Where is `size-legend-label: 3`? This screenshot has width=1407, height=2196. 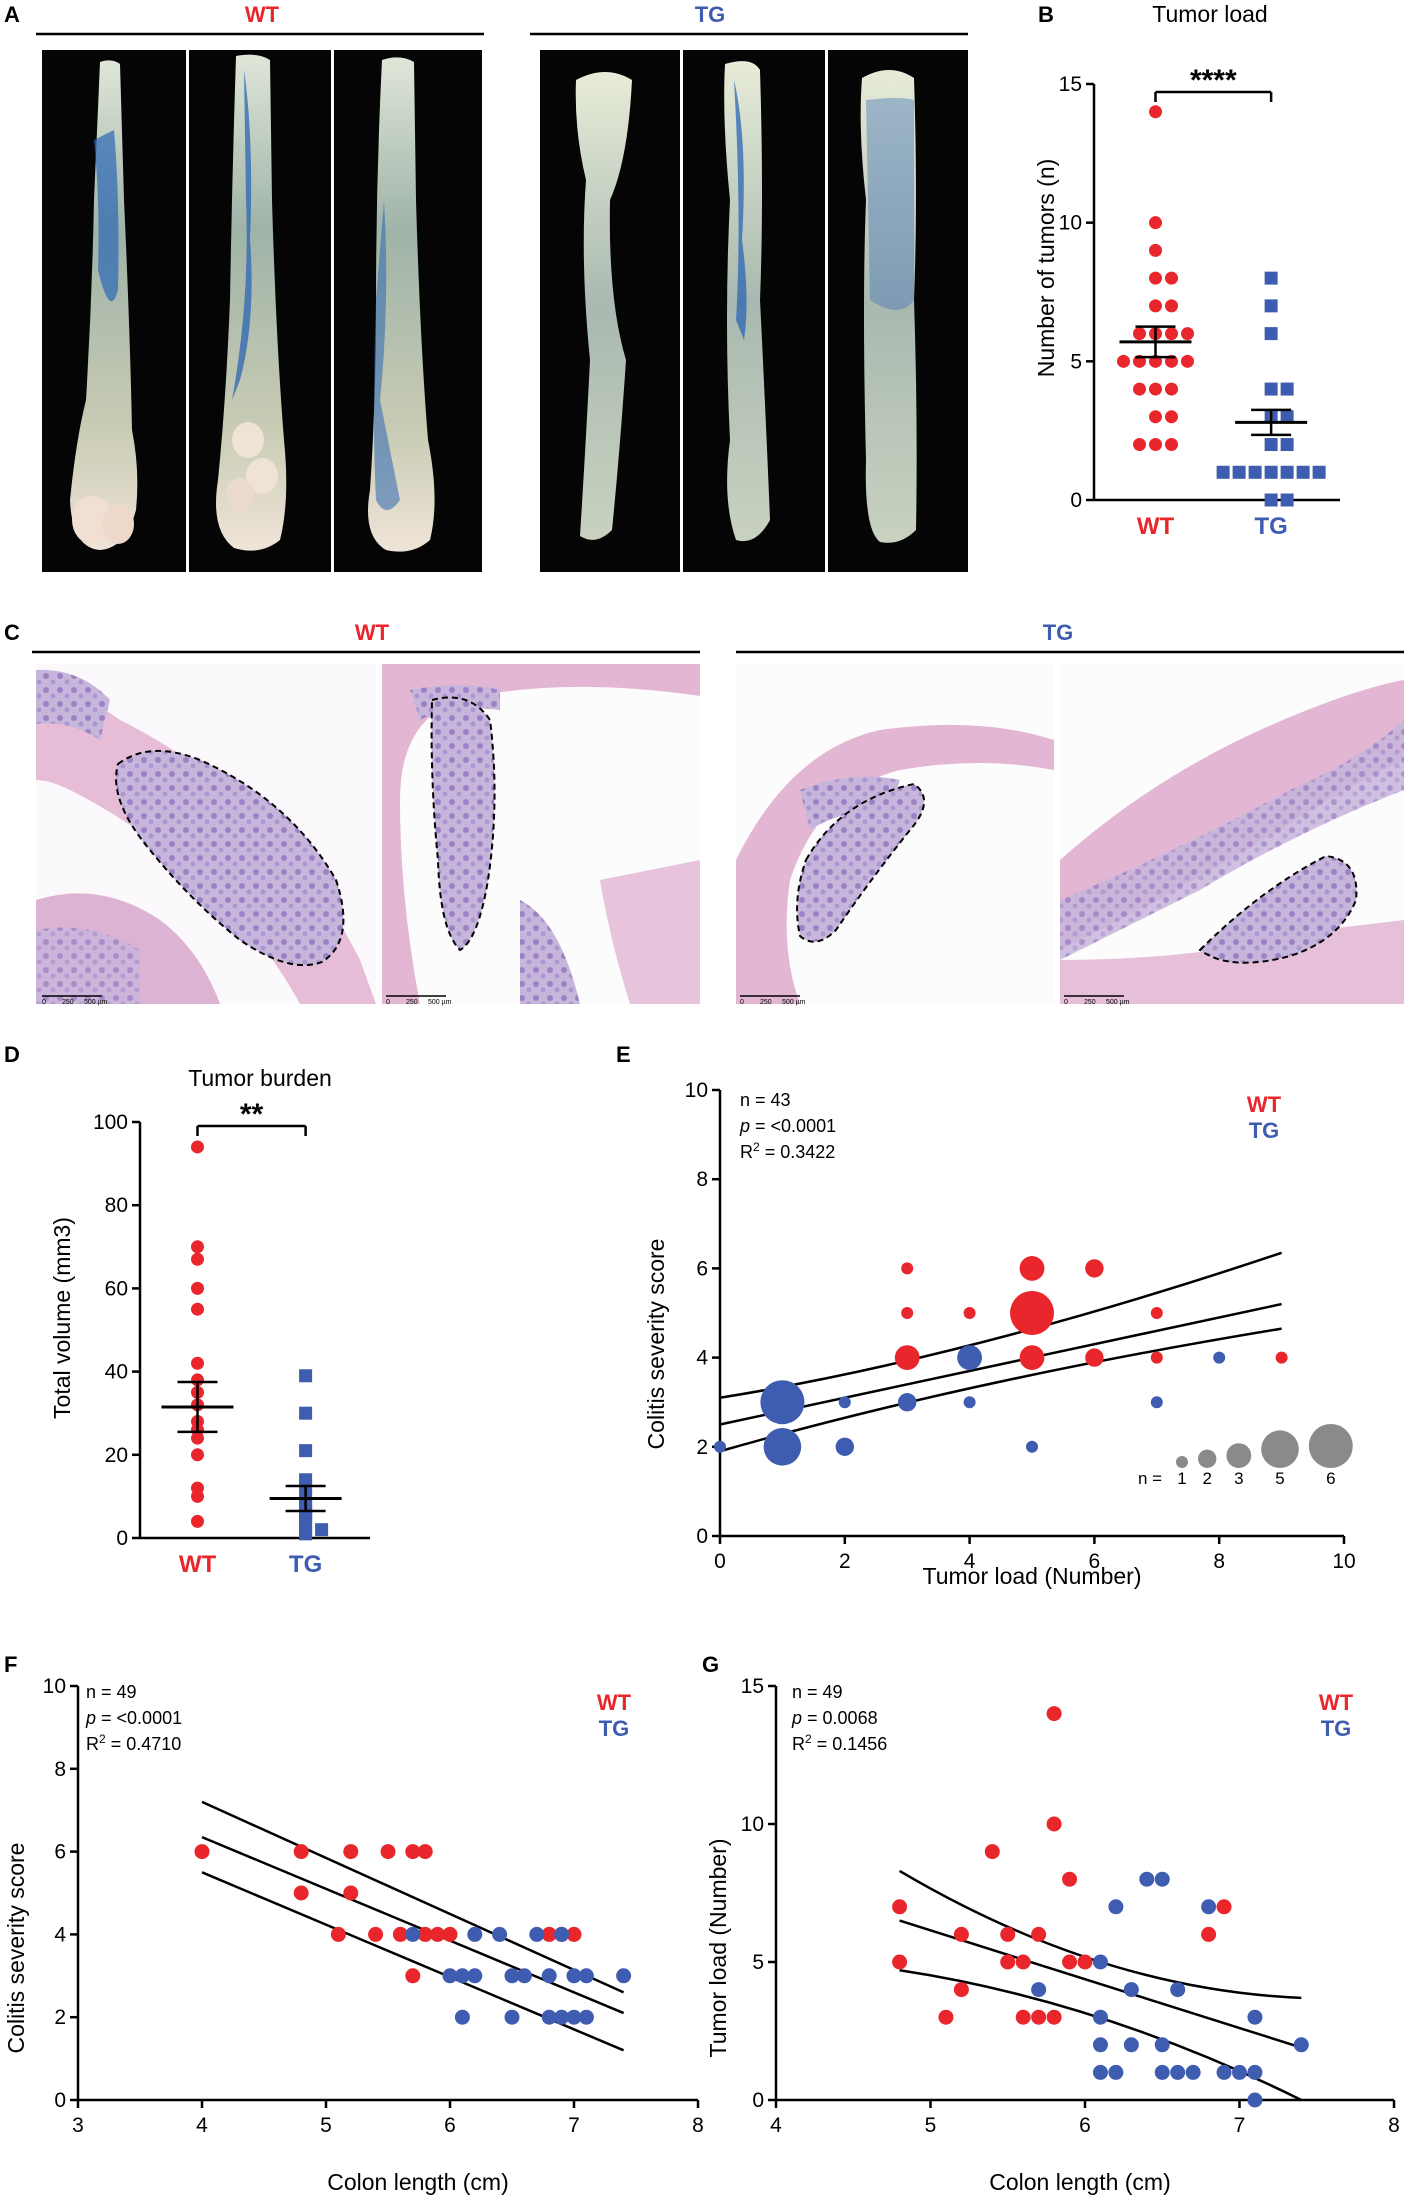 size-legend-label: 3 is located at coordinates (1238, 1478).